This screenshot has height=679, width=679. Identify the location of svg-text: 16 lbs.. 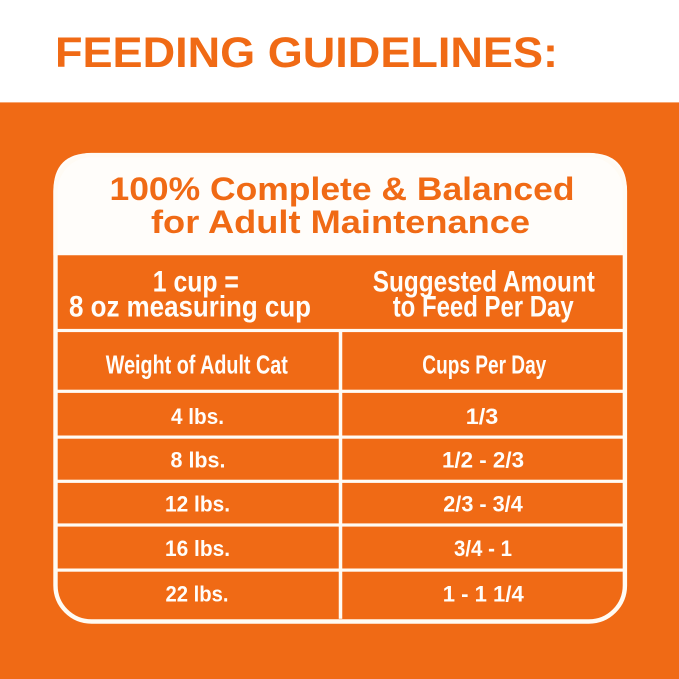
(197, 548).